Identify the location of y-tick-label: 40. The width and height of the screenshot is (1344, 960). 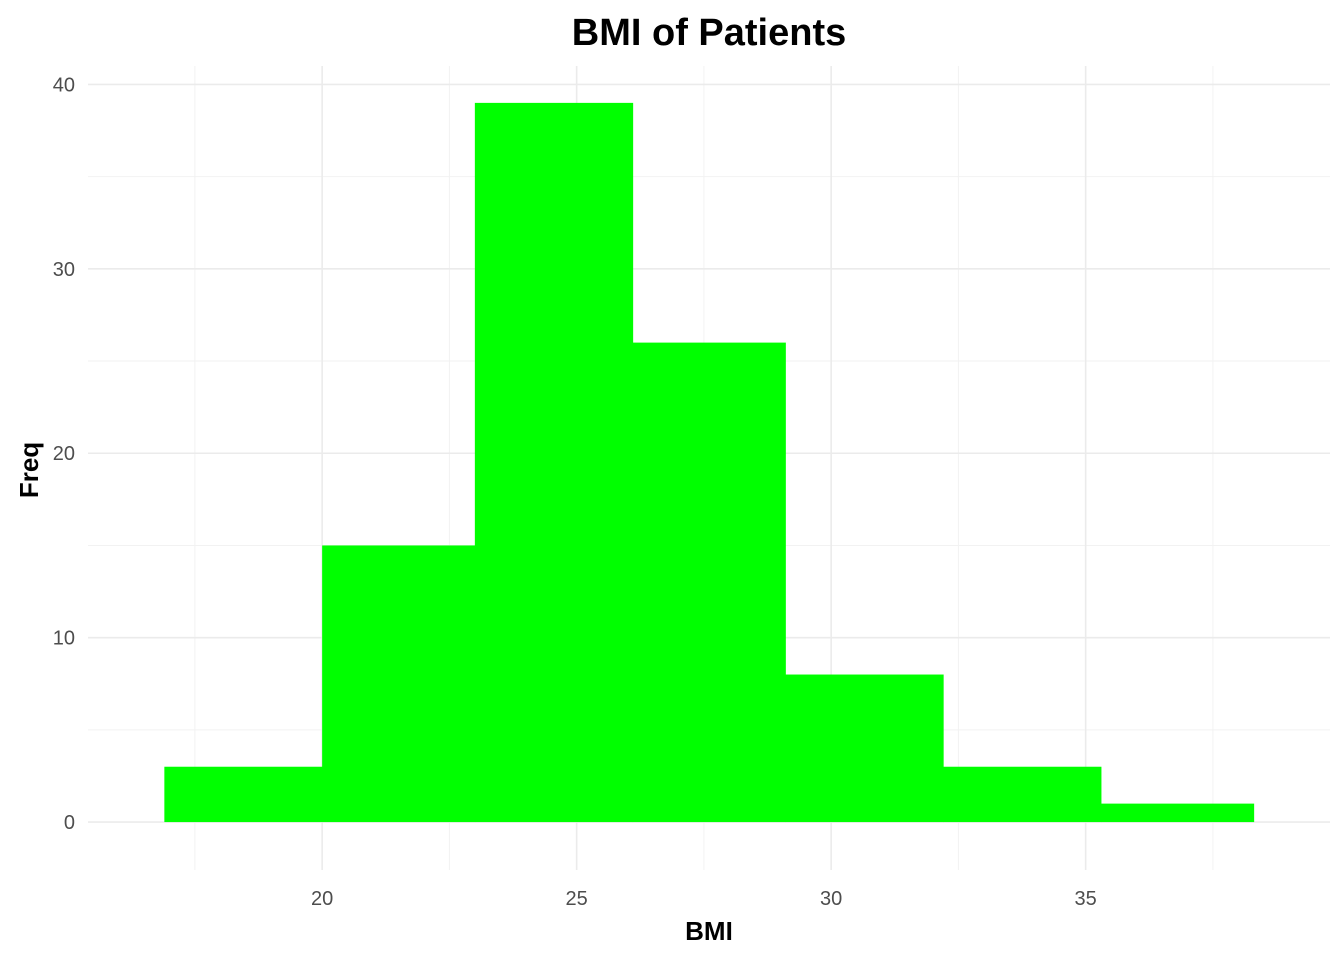
(64, 85).